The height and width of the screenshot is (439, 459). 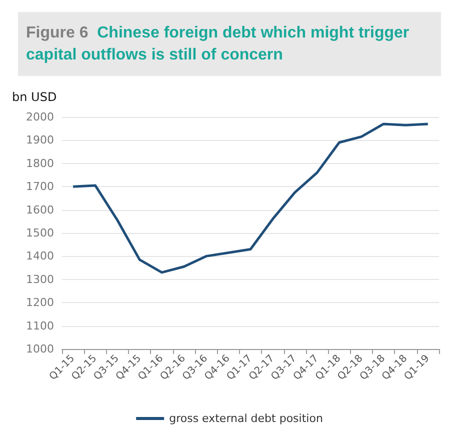 I want to click on y-tick-label: 1300, so click(x=40, y=279).